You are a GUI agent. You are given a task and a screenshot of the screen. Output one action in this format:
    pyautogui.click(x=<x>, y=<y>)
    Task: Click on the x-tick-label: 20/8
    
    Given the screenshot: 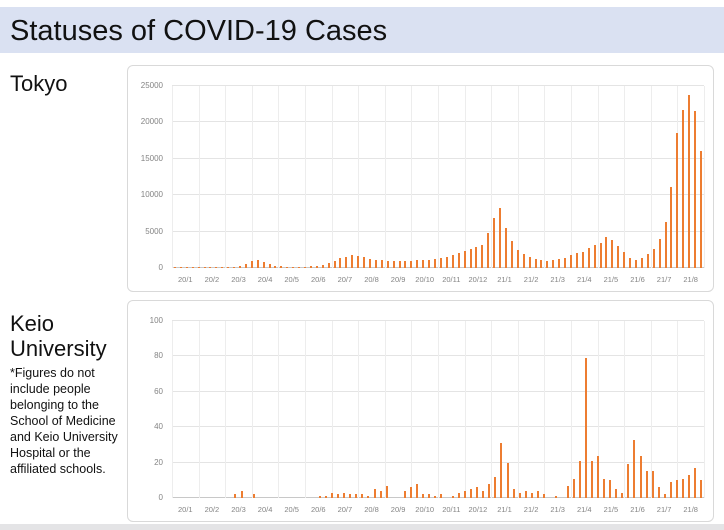 What is the action you would take?
    pyautogui.click(x=371, y=509)
    